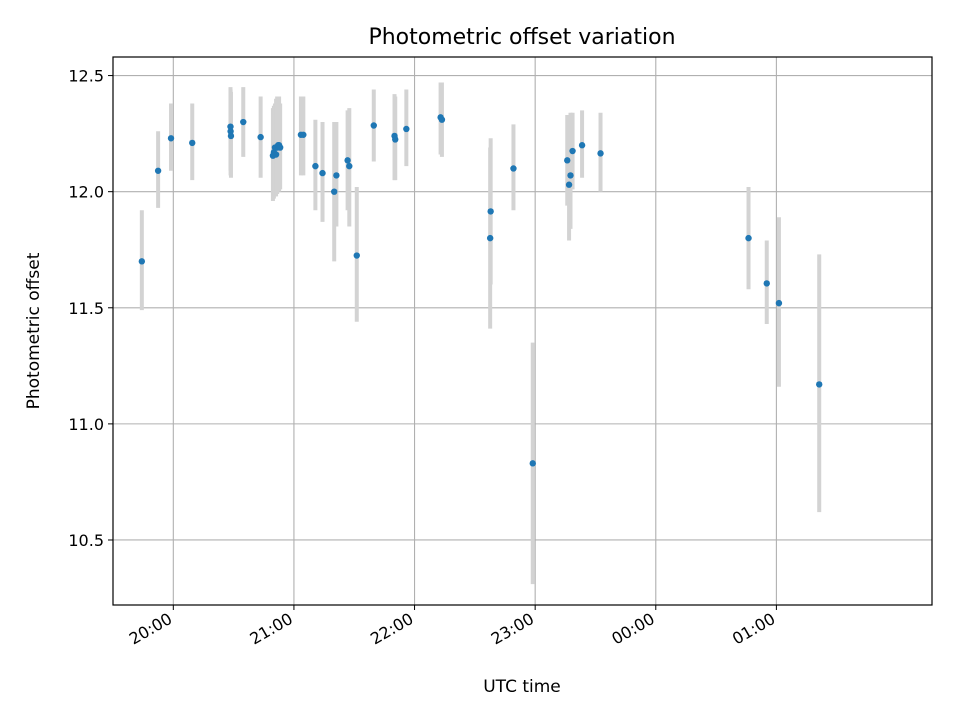  Describe the element at coordinates (521, 37) in the screenshot. I see `chart-title: Photometric offset variation` at that location.